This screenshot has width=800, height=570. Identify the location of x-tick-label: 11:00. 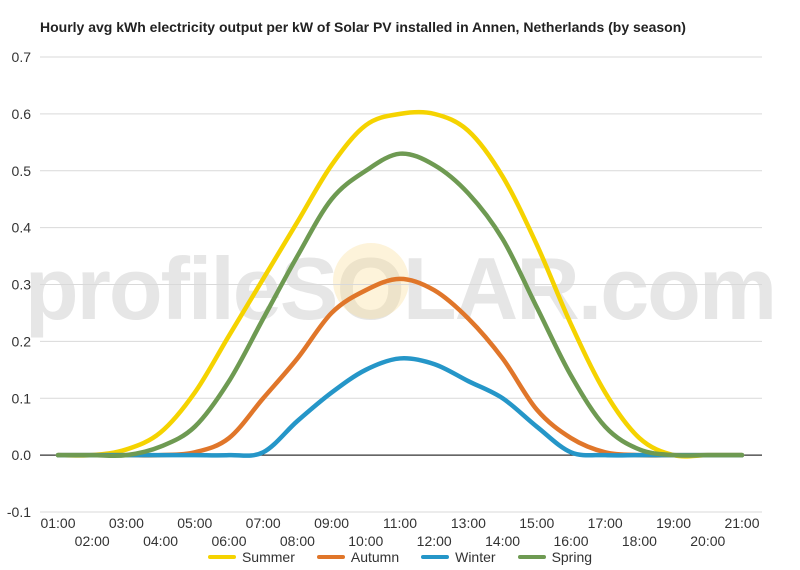
(400, 523).